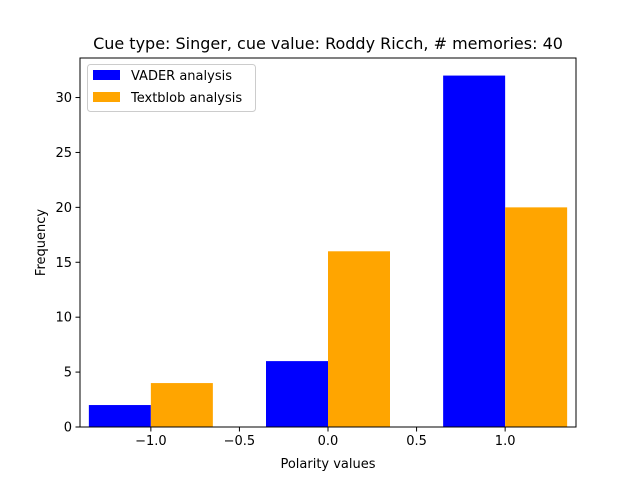 This screenshot has width=640, height=480. I want to click on y-tick-label: 10, so click(63, 318).